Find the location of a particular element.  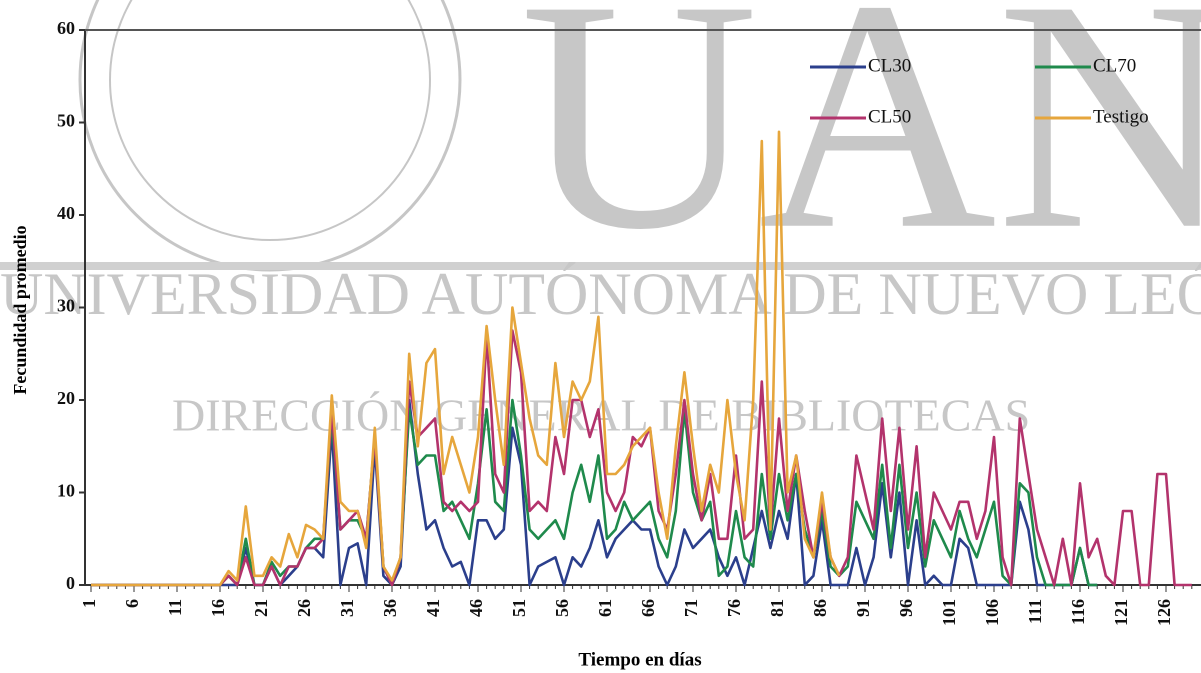

x-tick-label: 126 is located at coordinates (1164, 612).